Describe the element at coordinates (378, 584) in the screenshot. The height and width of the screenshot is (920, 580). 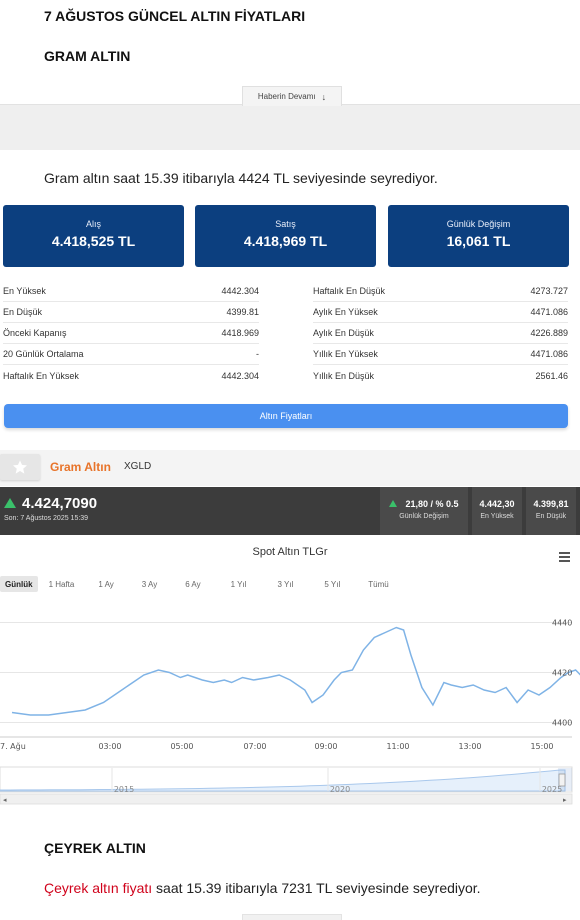
I see `range-tumu: Tümü` at that location.